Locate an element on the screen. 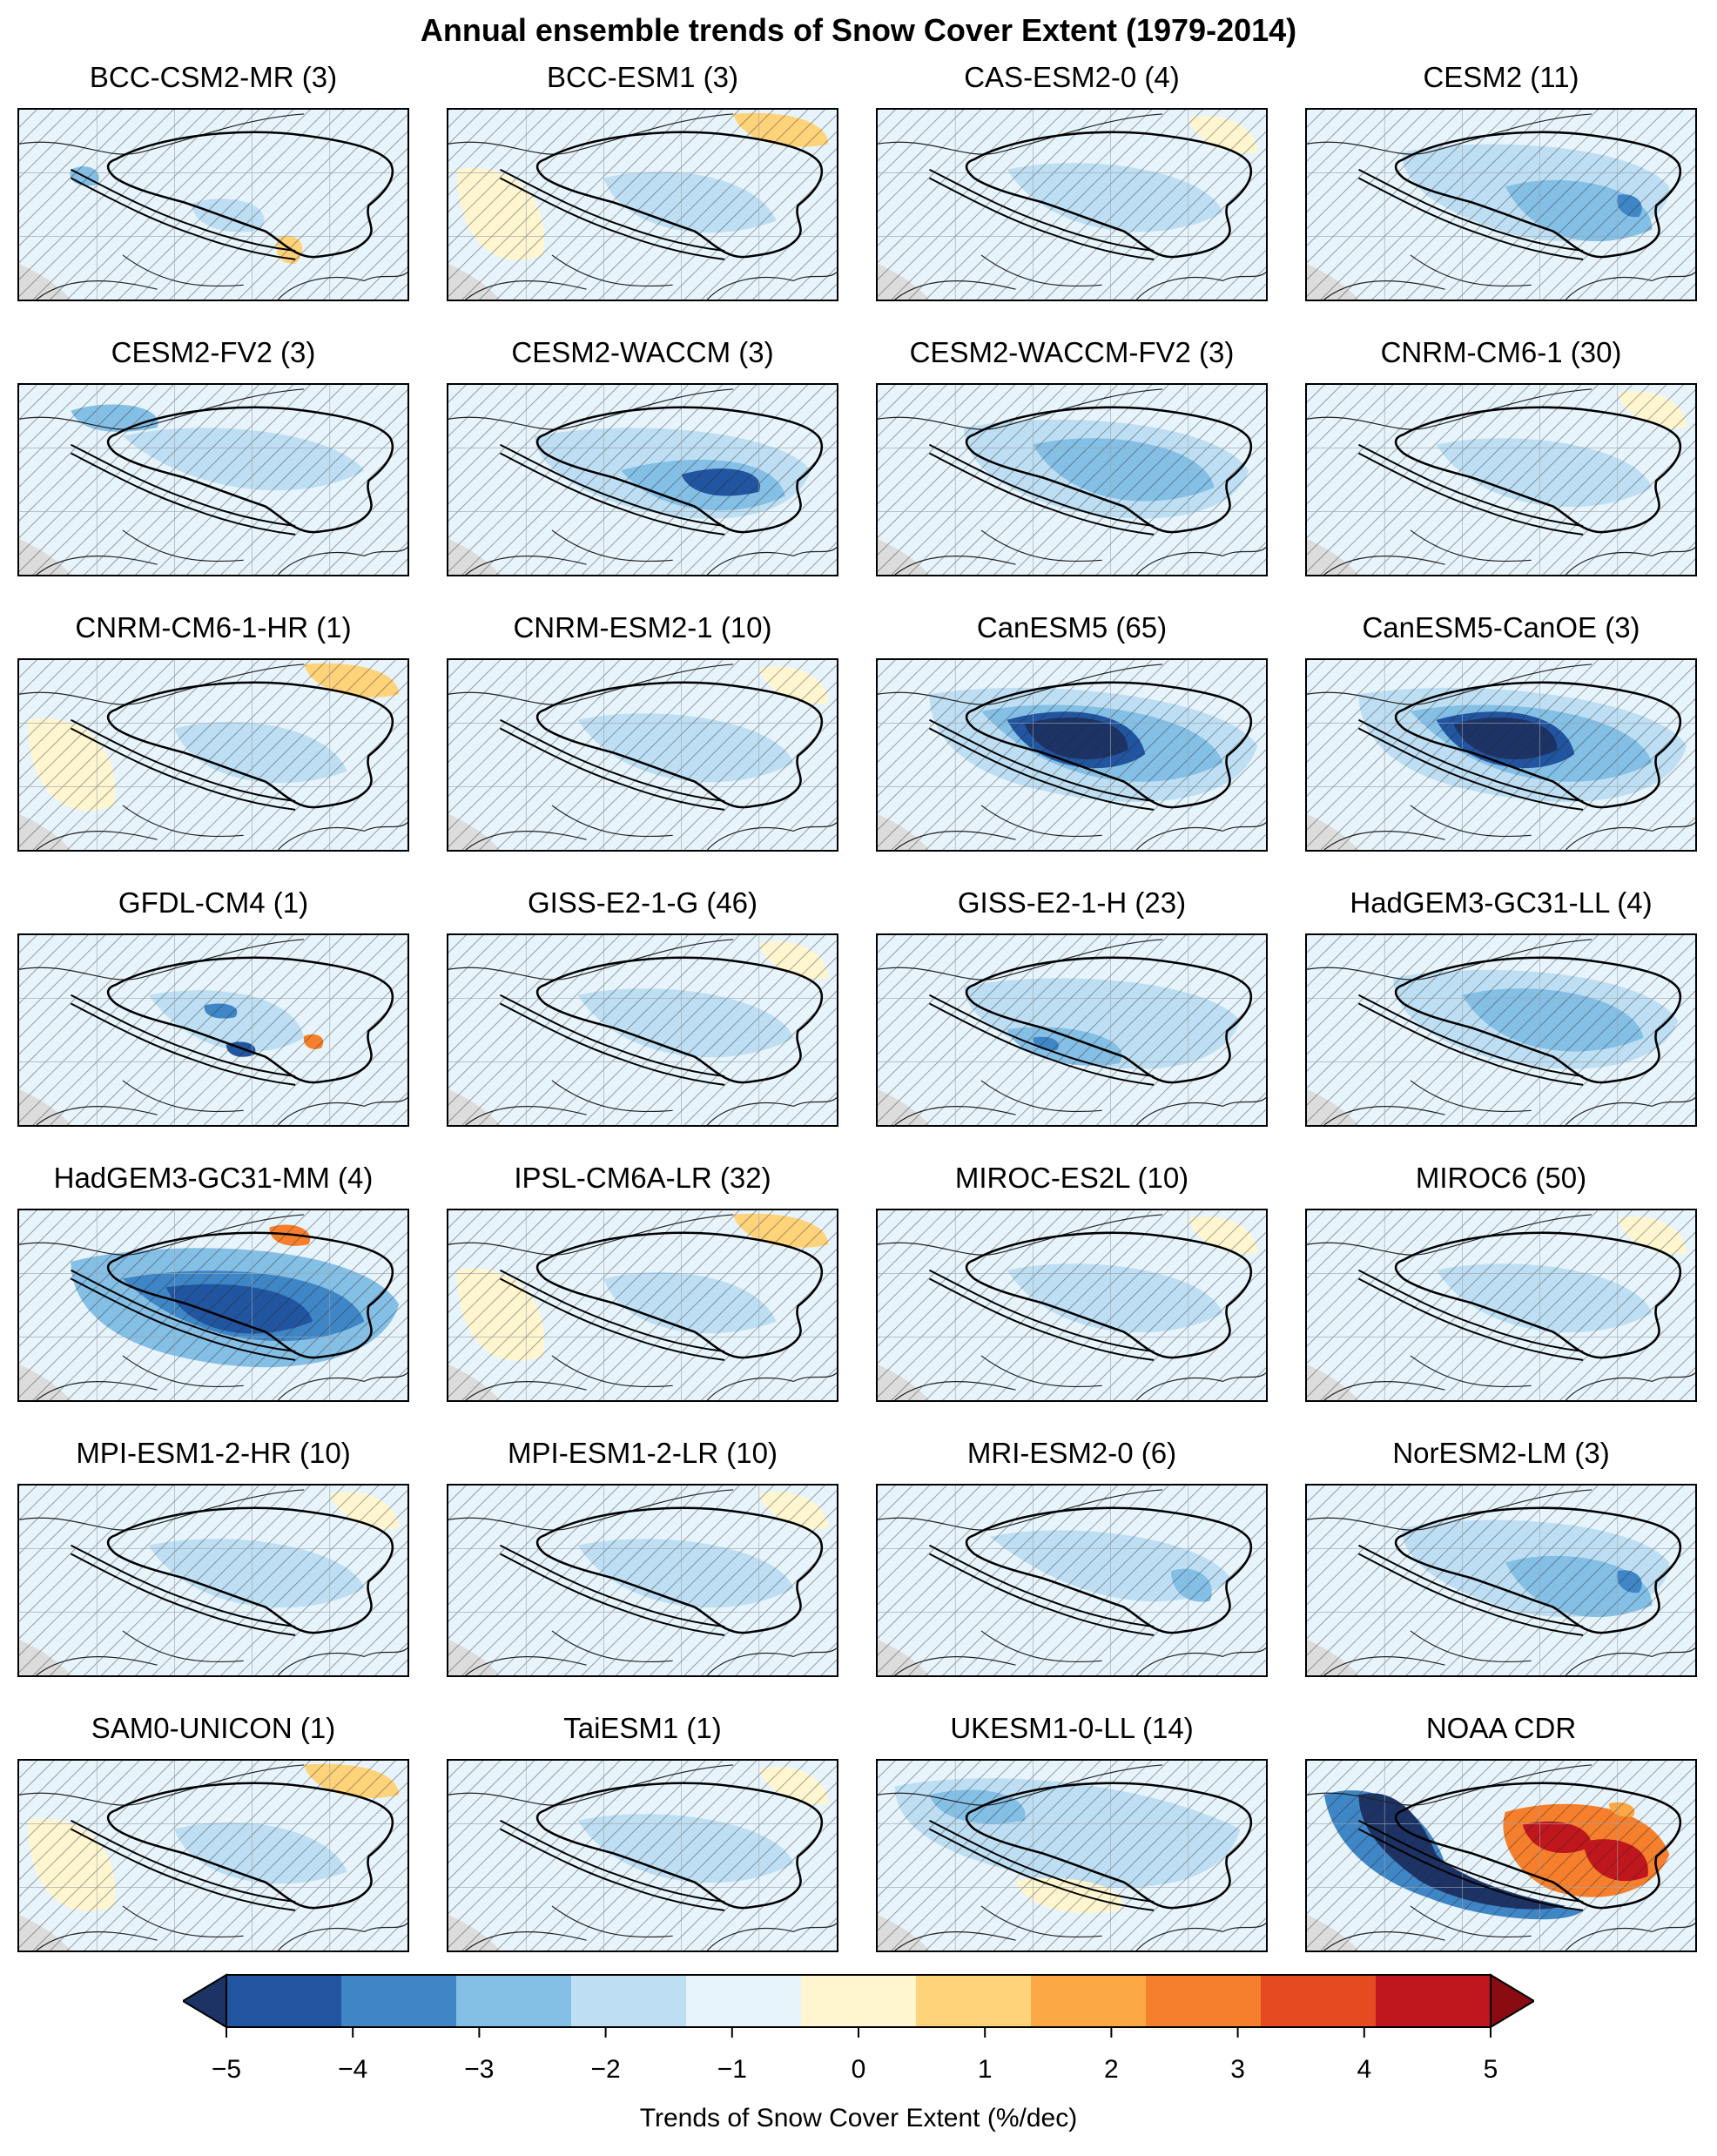  colorbar-tick-label: −2 is located at coordinates (605, 2069).